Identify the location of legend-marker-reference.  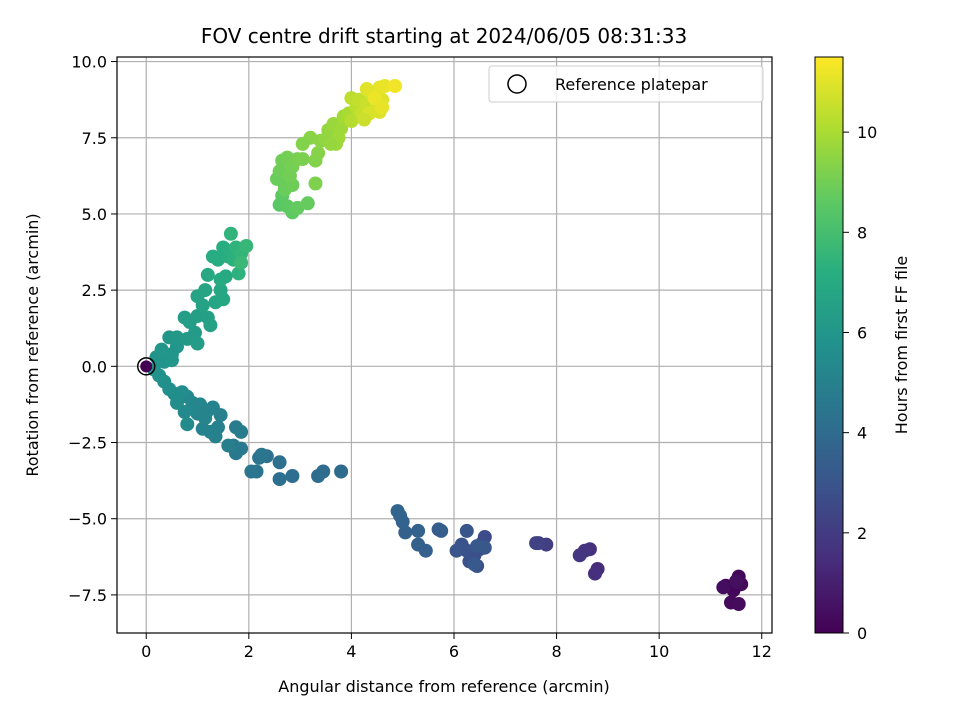
(517, 84).